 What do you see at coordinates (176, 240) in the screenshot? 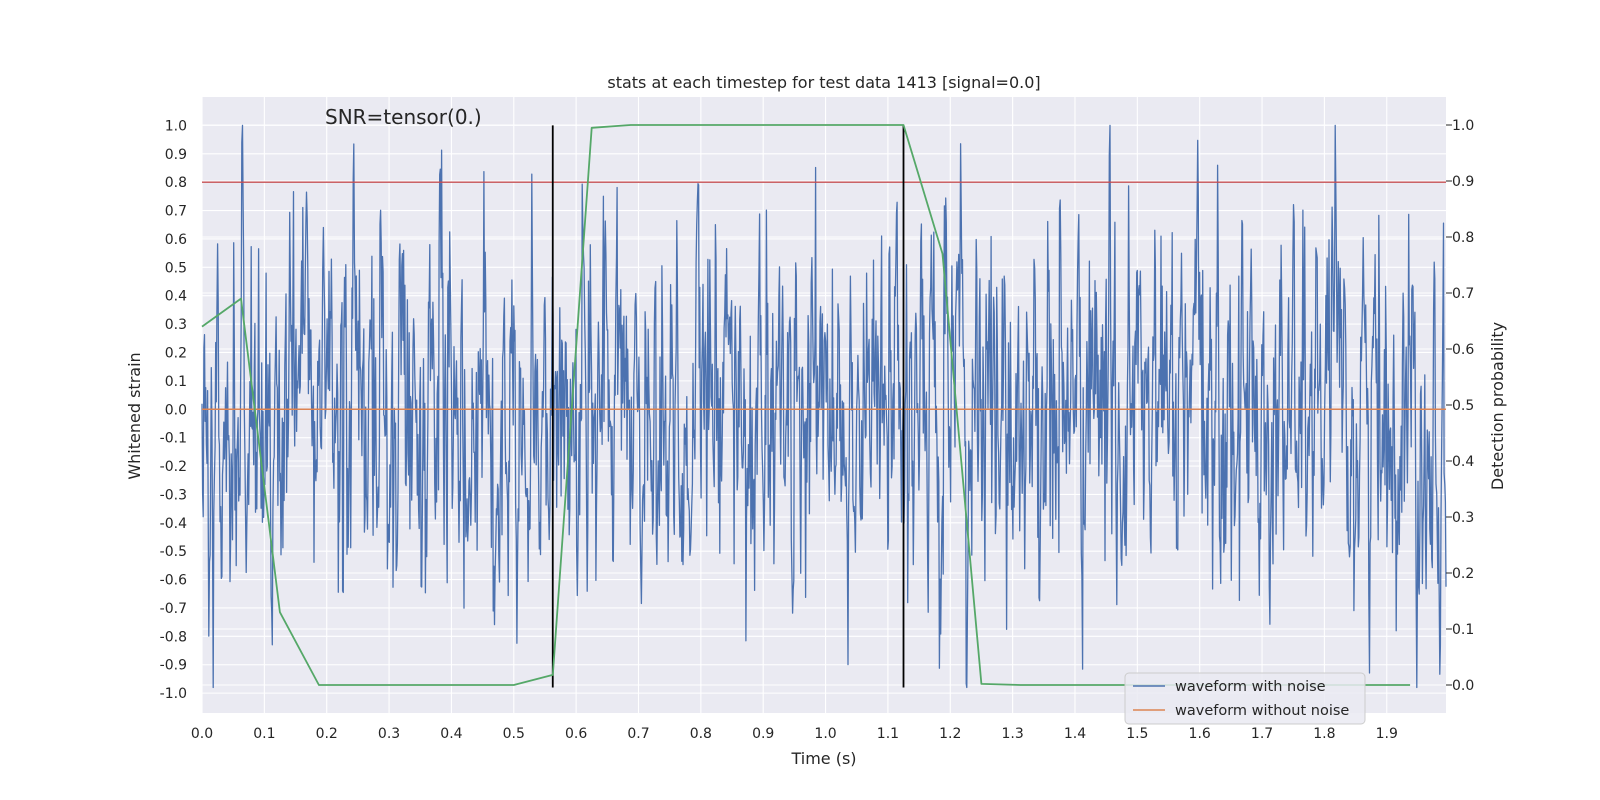
I see `y-tick-label: 0.6` at bounding box center [176, 240].